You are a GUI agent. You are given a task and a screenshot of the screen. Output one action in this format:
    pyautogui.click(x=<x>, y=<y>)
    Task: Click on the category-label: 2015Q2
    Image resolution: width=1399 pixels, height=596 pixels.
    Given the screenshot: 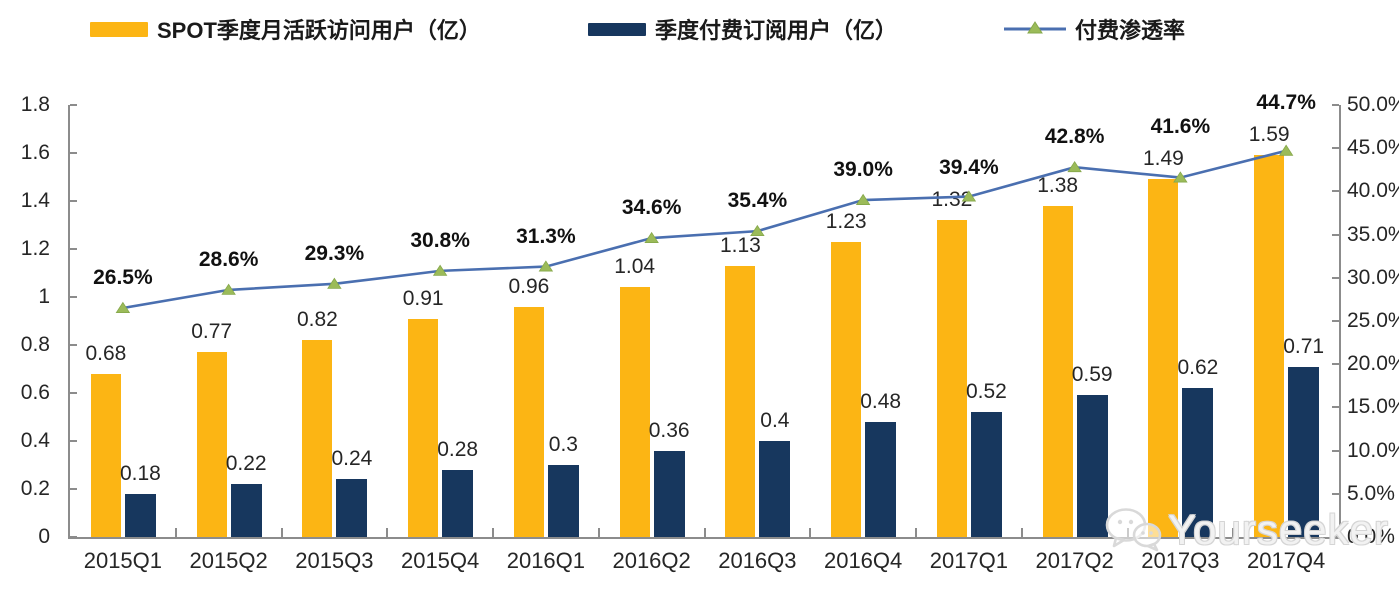 What is the action you would take?
    pyautogui.click(x=228, y=560)
    